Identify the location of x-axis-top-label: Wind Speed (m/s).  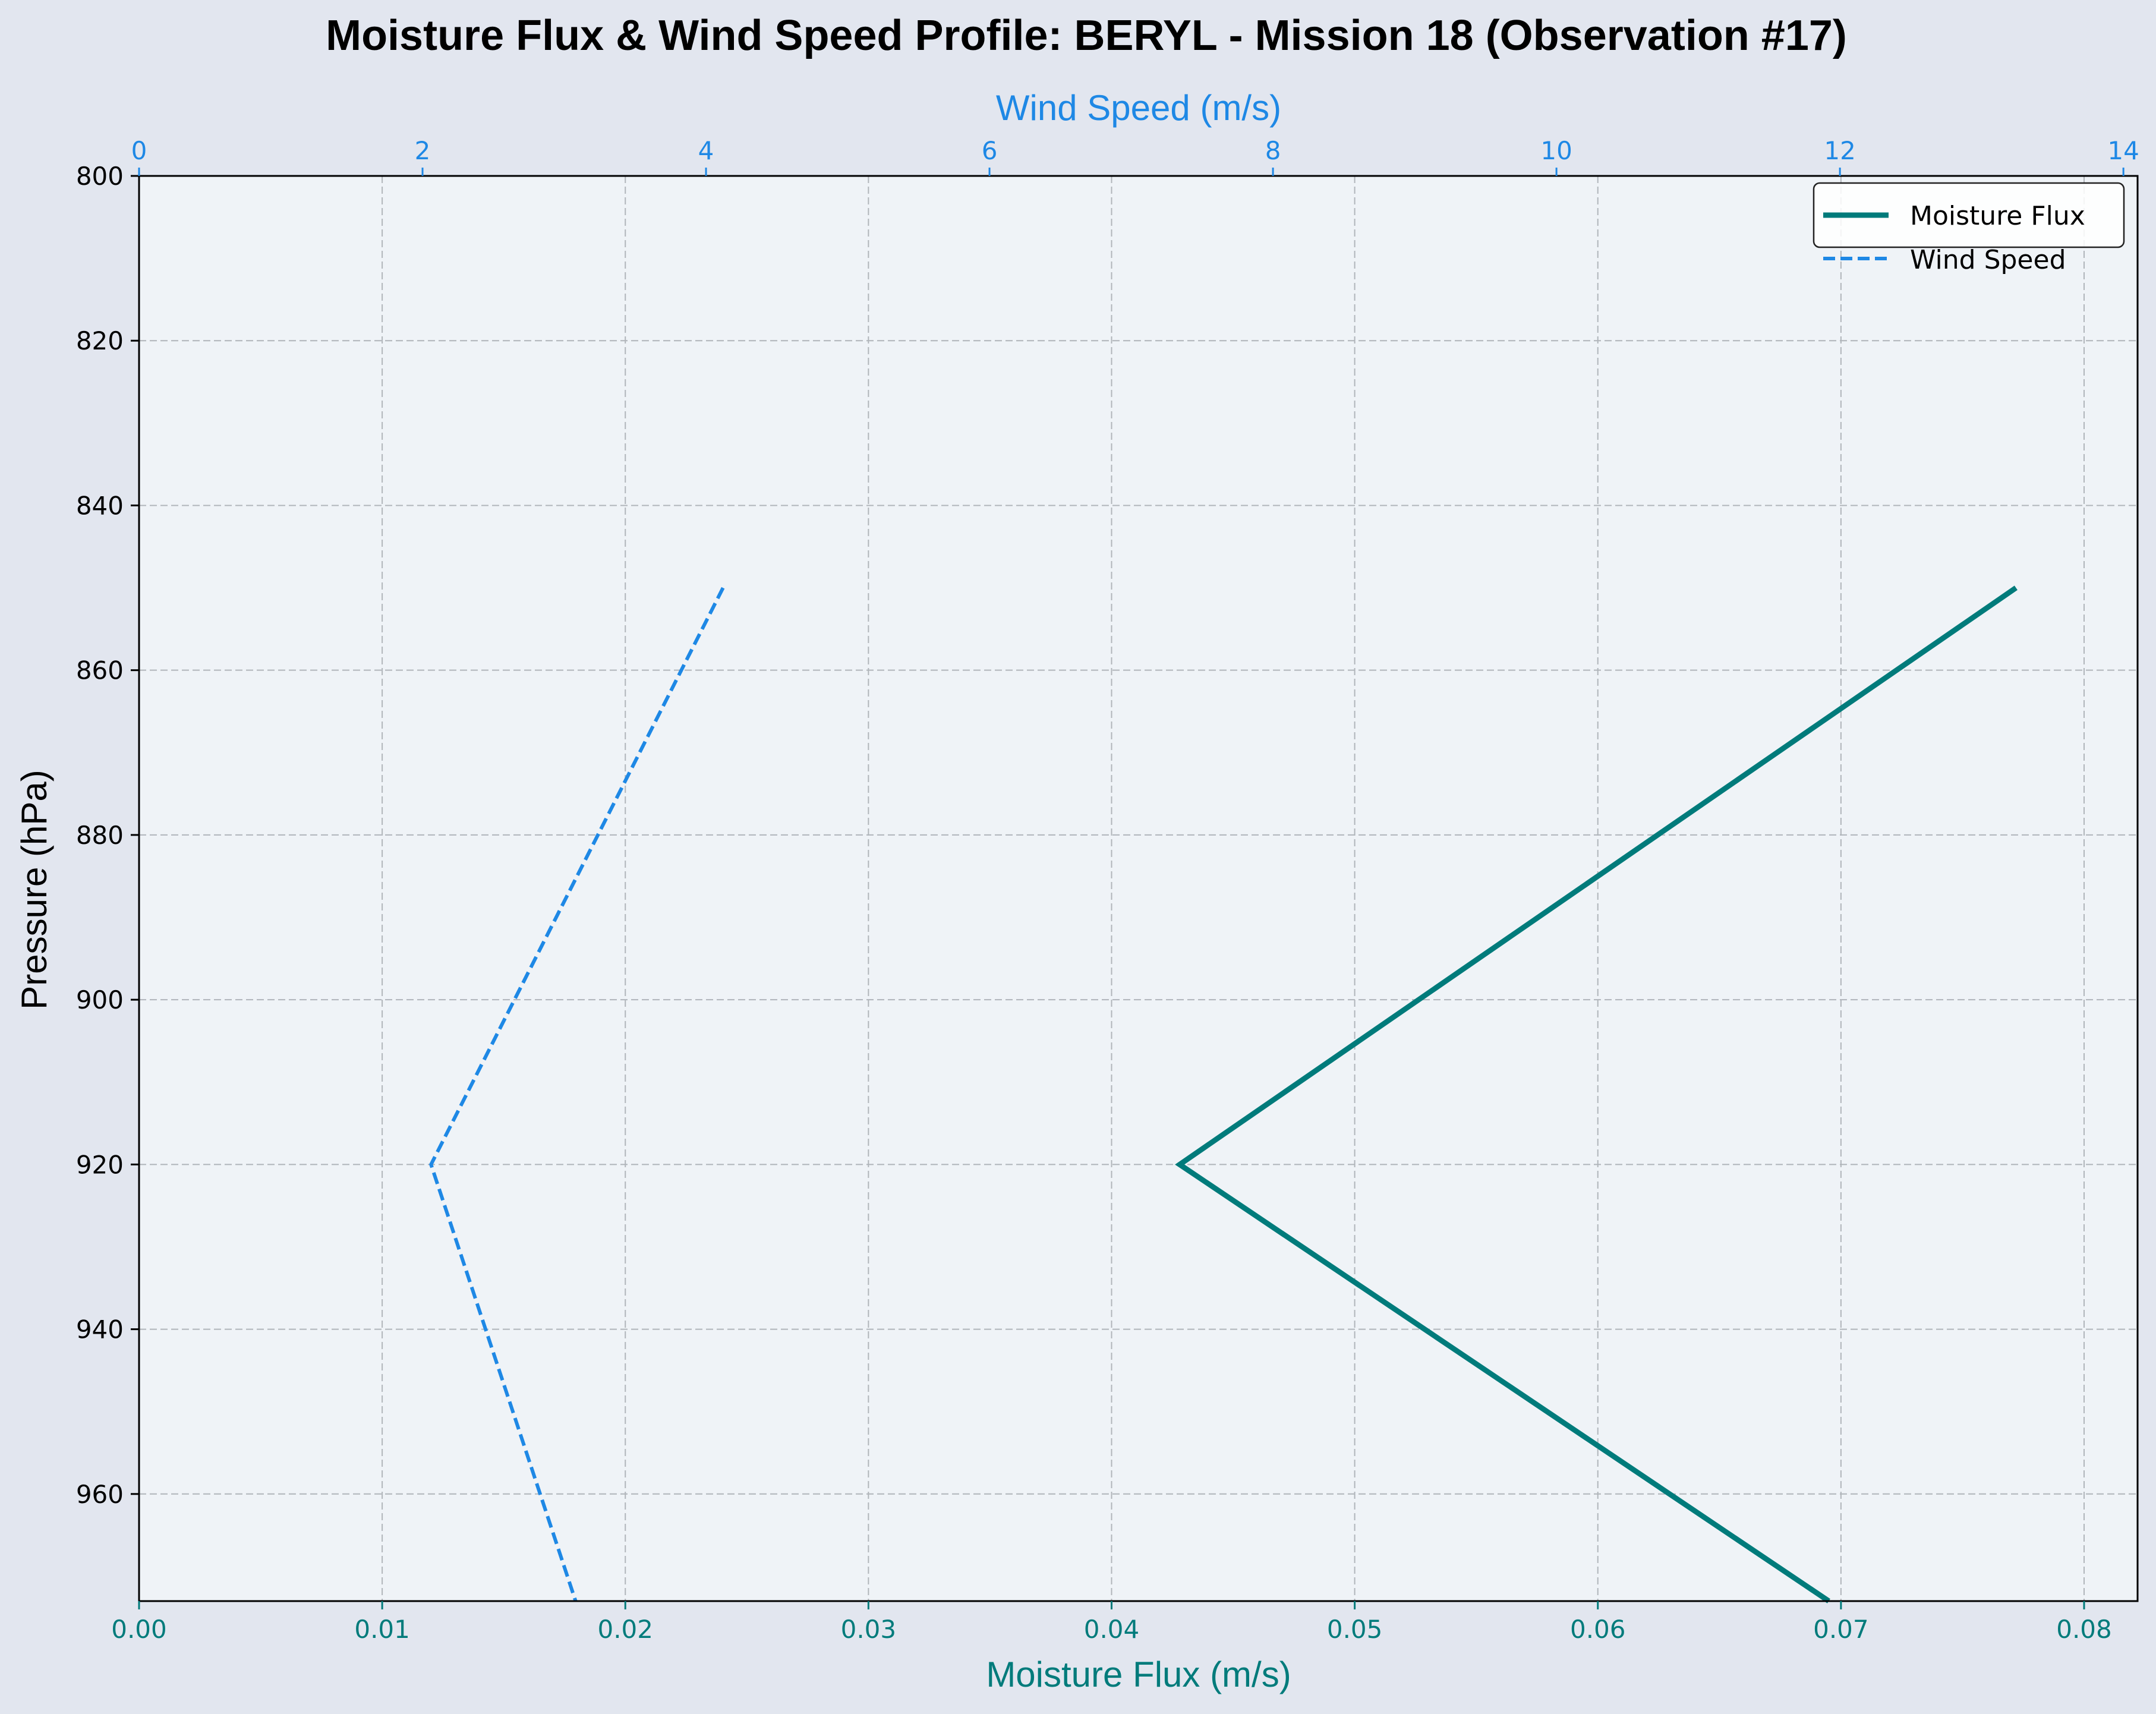
(1138, 108).